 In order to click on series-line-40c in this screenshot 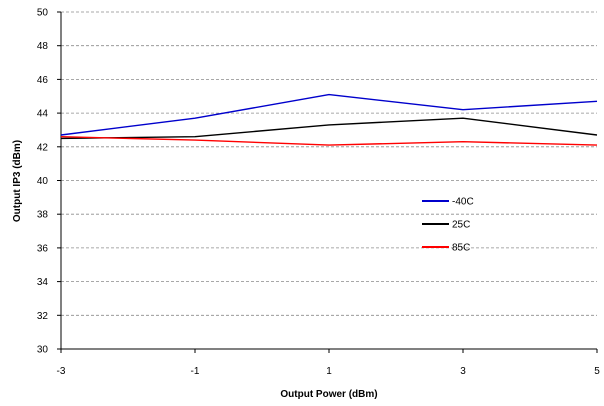, I will do `click(329, 114)`.